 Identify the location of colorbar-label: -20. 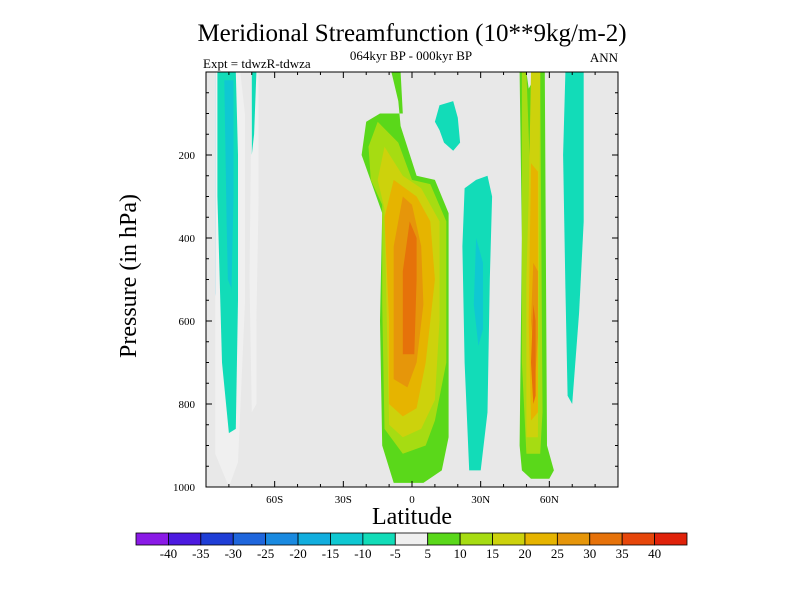
(297, 553).